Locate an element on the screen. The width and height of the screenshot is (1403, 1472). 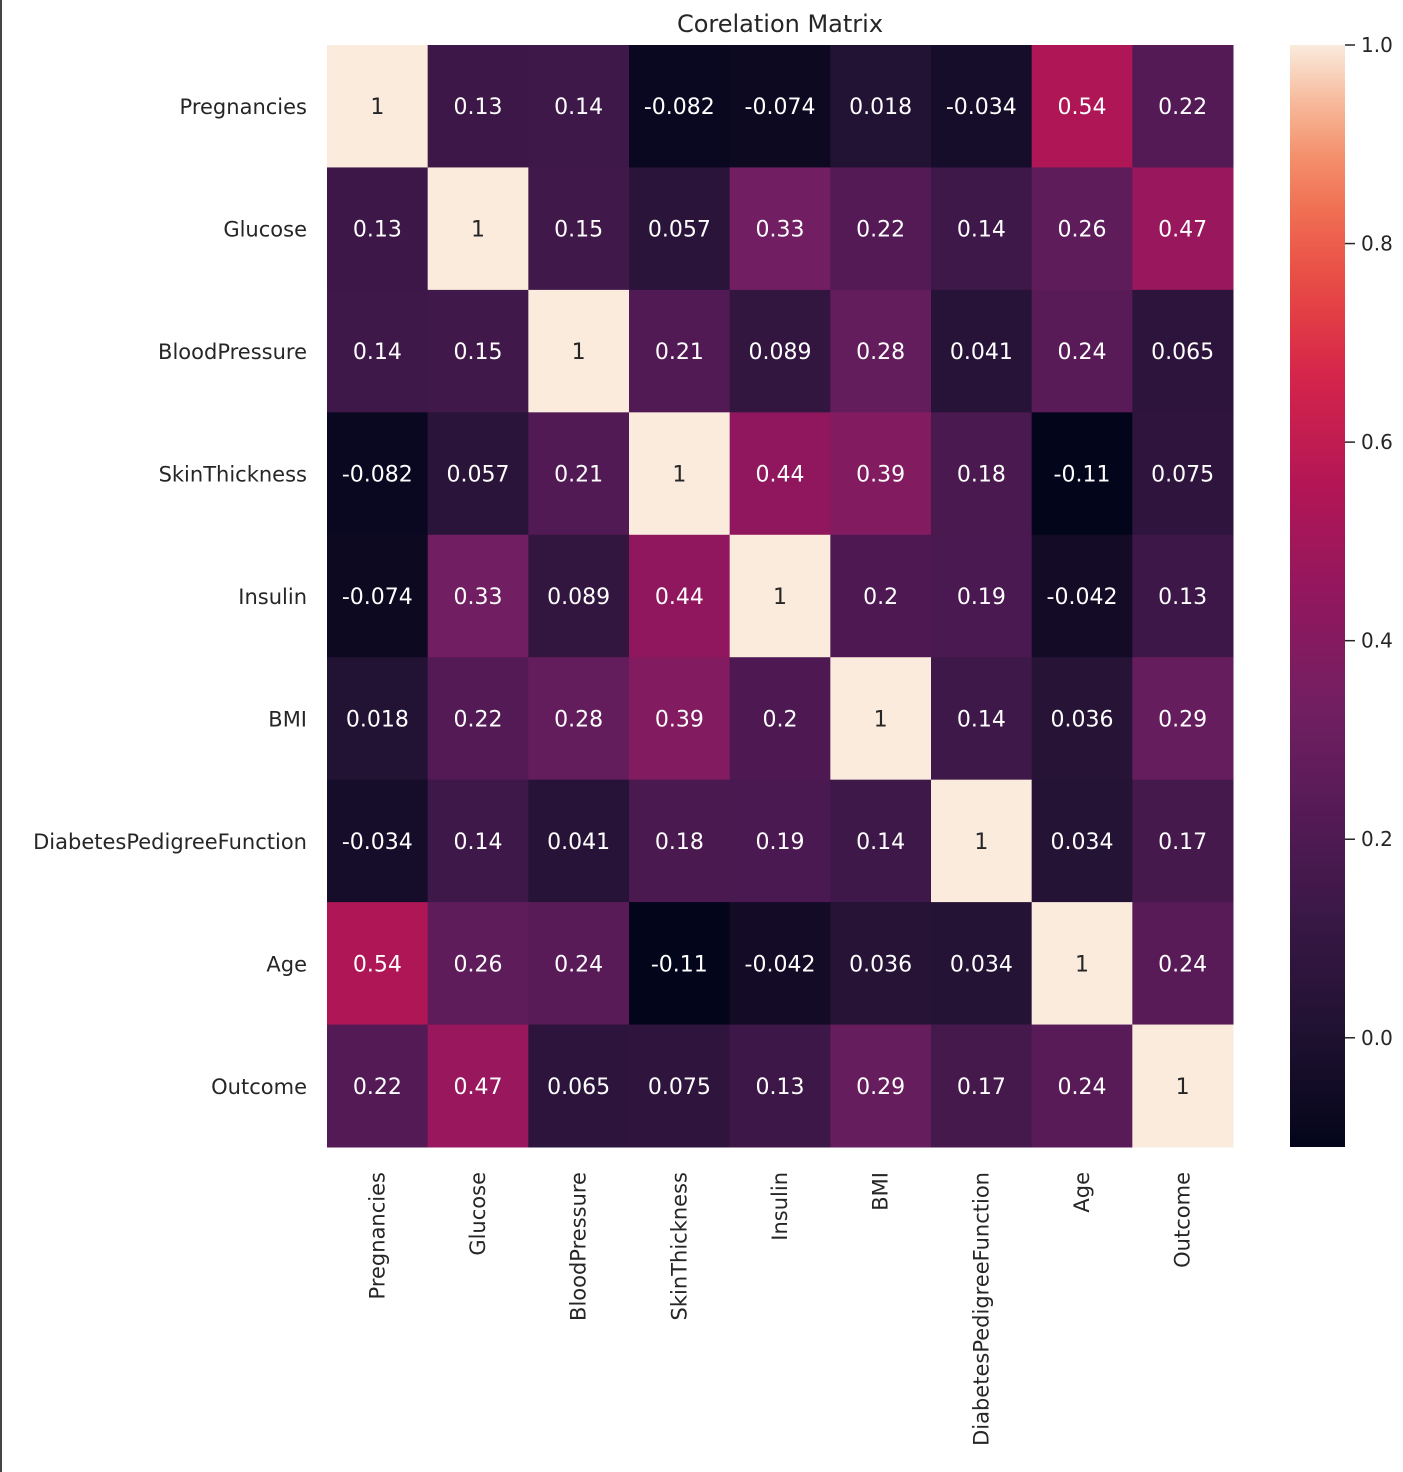
cell-annotation: -0.074 is located at coordinates (780, 107).